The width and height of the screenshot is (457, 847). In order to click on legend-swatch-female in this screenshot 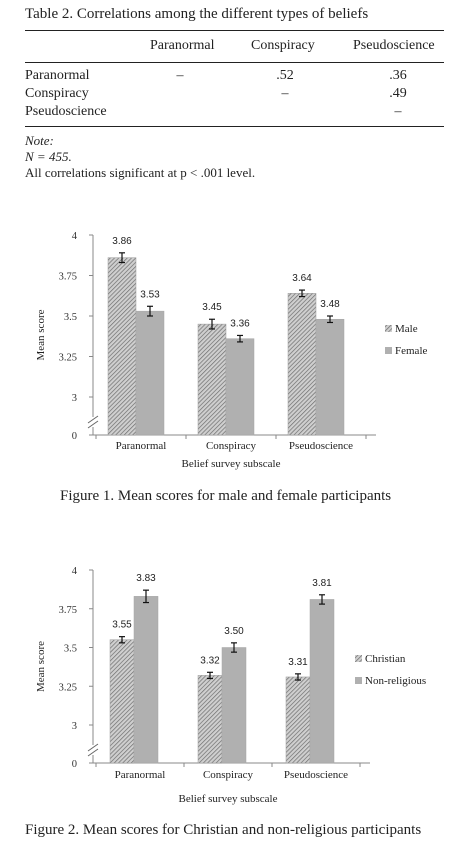, I will do `click(388, 350)`.